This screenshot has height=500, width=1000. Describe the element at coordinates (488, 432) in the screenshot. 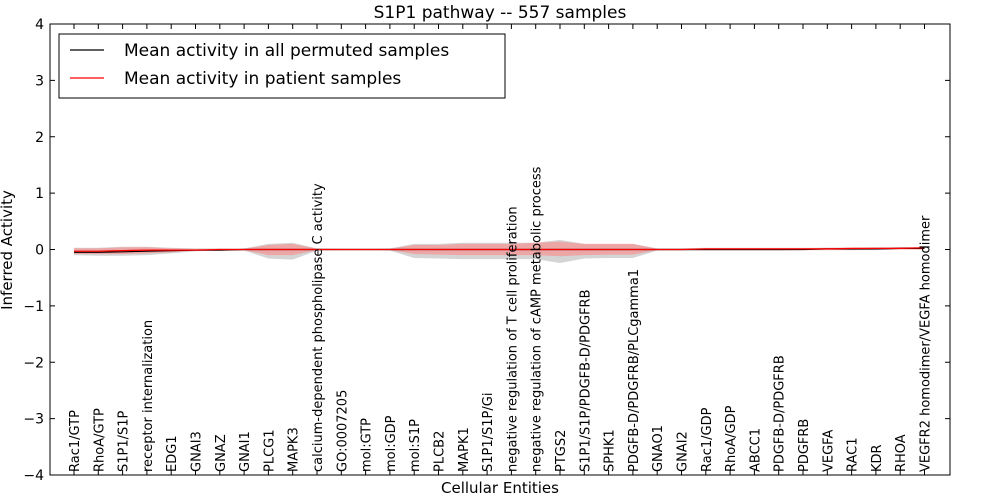

I see `x-category-label: S1P1/S1P/Gi` at that location.